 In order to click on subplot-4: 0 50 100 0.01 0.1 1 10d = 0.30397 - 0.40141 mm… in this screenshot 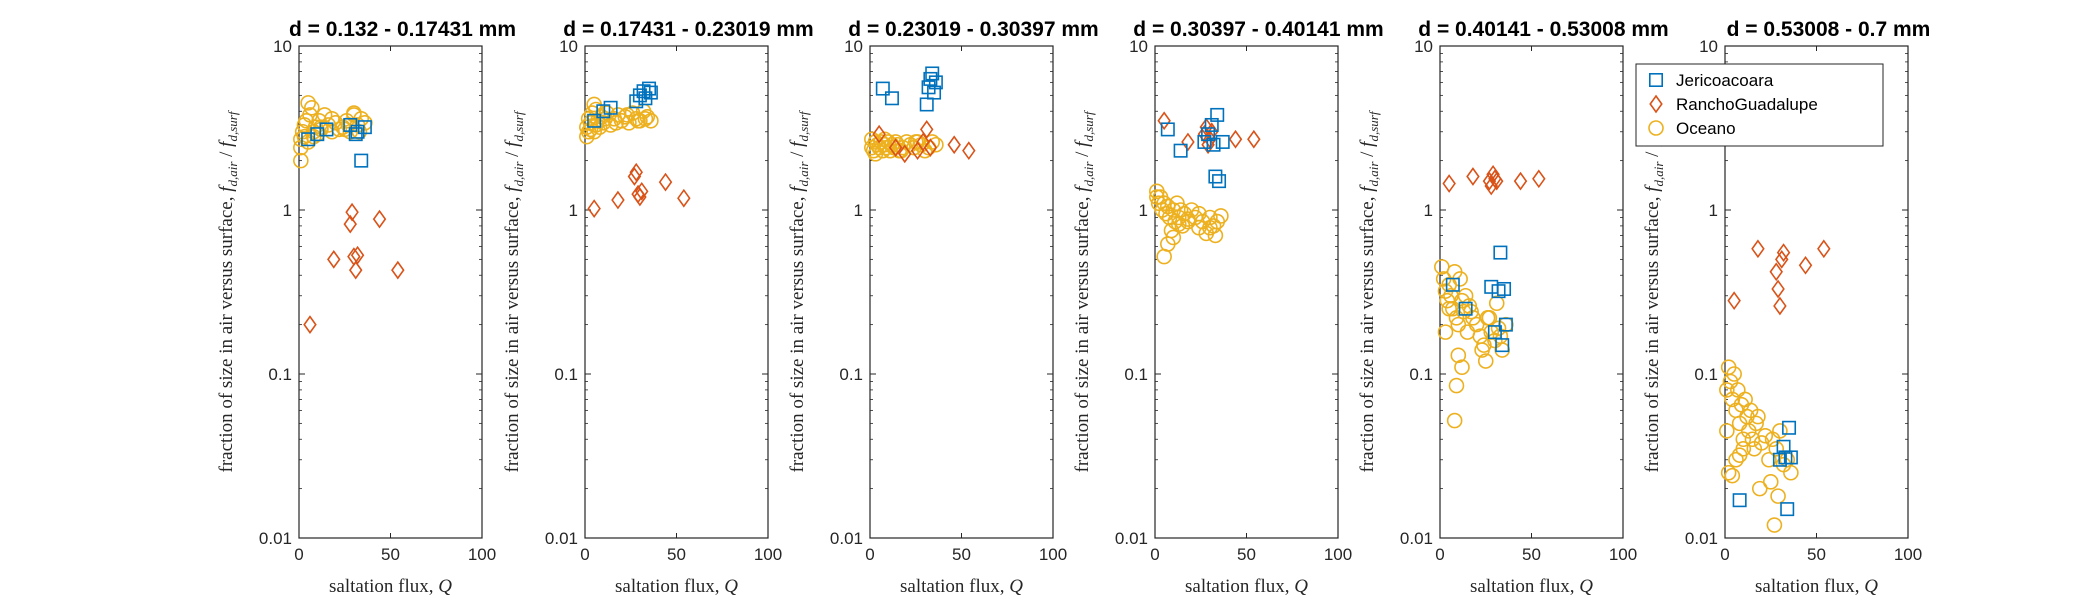, I will do `click(1228, 307)`.